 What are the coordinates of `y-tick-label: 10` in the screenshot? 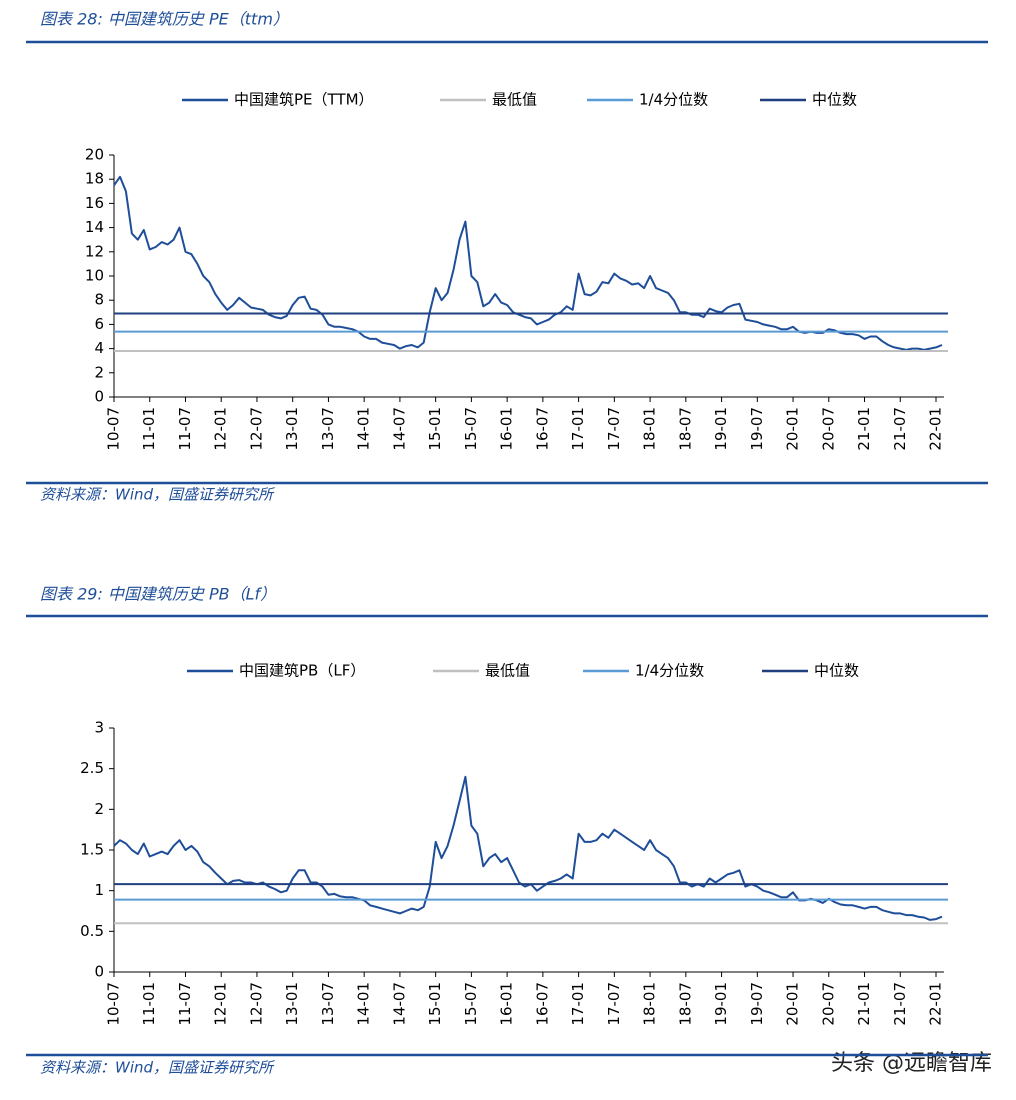 It's located at (94, 276).